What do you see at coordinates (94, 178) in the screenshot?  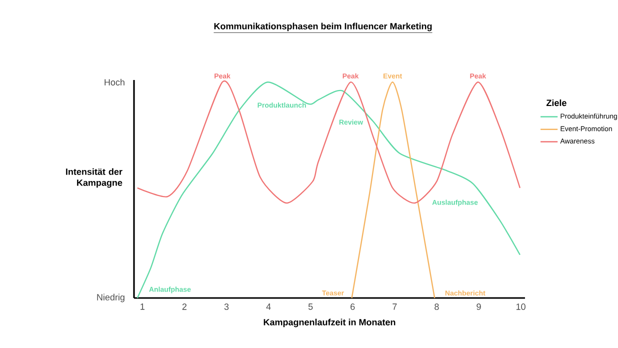 I see `y-axis-title: Intensität der Kampagne` at bounding box center [94, 178].